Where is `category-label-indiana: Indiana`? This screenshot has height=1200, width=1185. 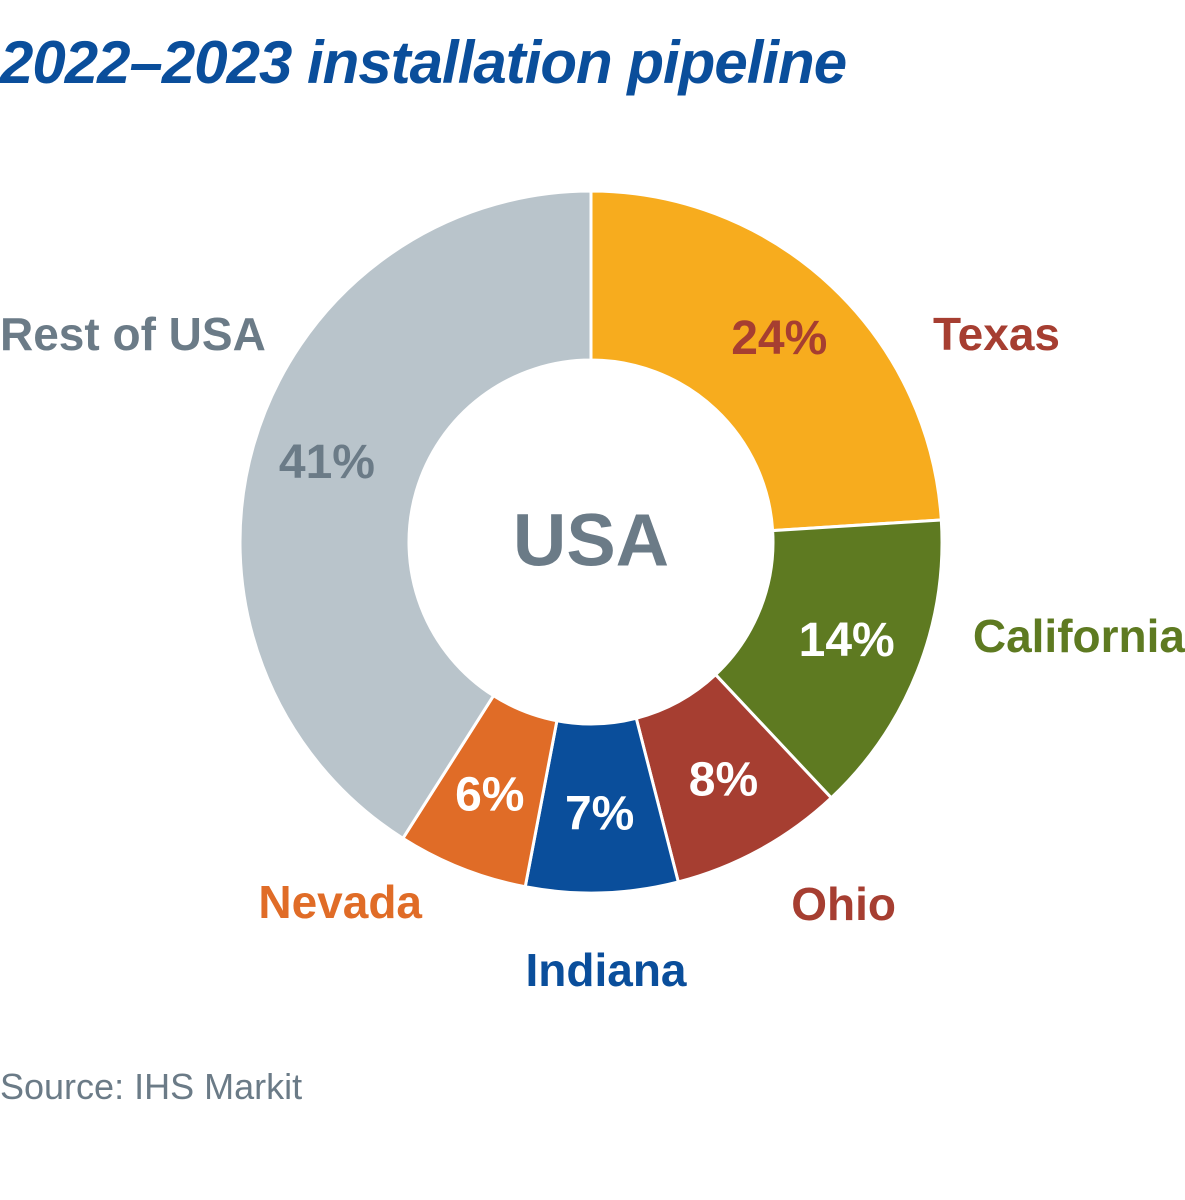 category-label-indiana: Indiana is located at coordinates (605, 970).